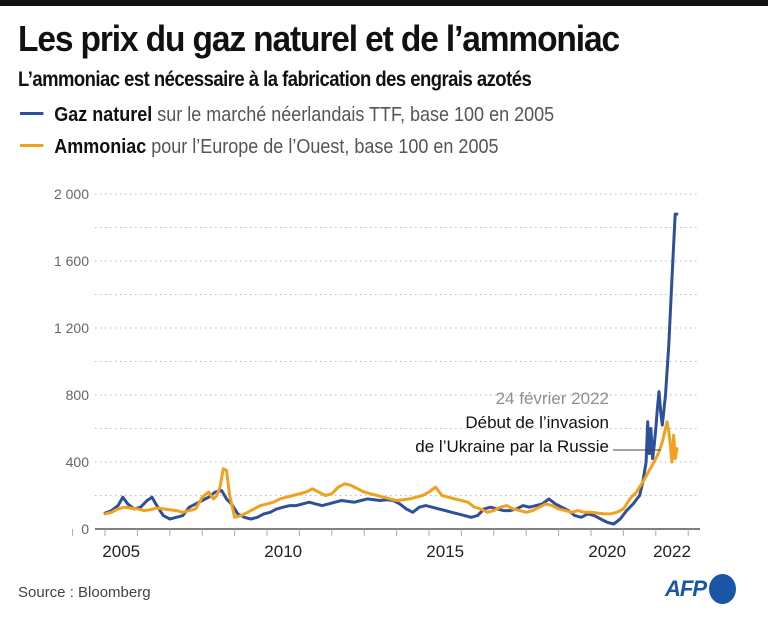 This screenshot has width=768, height=617. I want to click on legend-label-ammonia: Ammoniac, so click(100, 147).